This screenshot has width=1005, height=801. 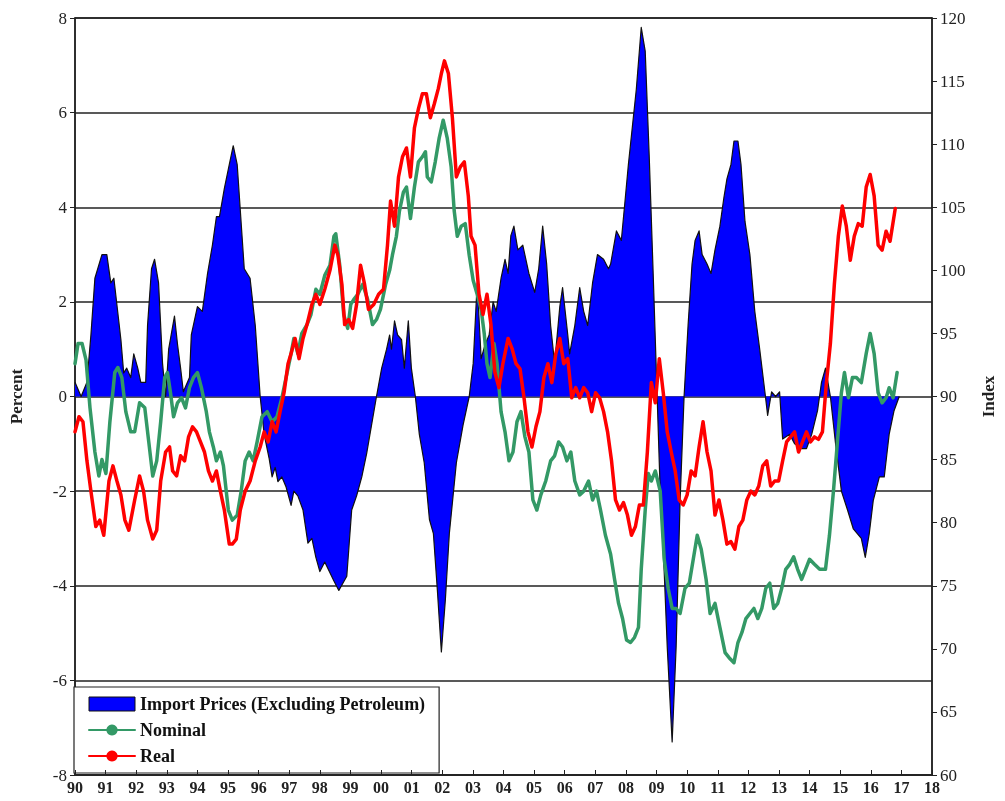 What do you see at coordinates (932, 787) in the screenshot?
I see `x-tick-label: 18` at bounding box center [932, 787].